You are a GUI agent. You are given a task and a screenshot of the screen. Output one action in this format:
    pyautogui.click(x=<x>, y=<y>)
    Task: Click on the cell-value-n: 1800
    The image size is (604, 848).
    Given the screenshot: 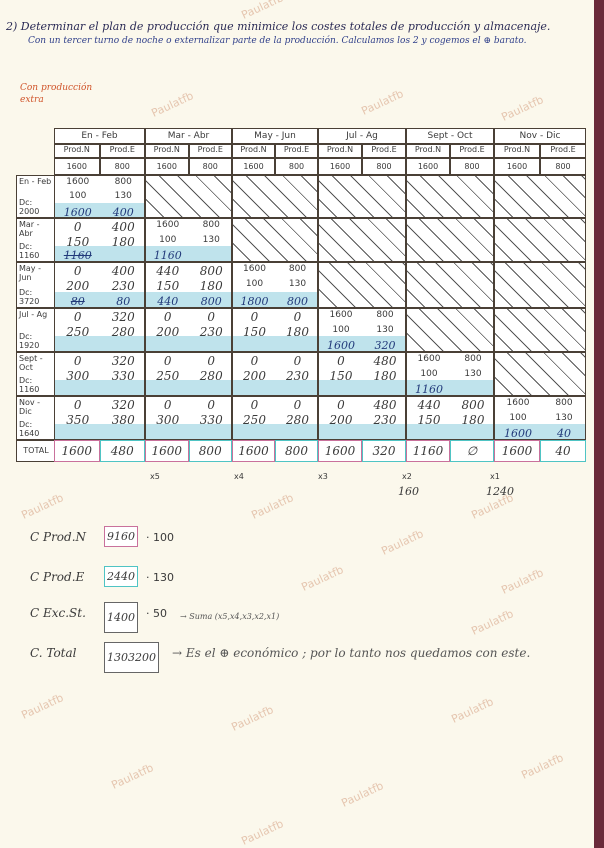 What is the action you would take?
    pyautogui.click(x=254, y=301)
    